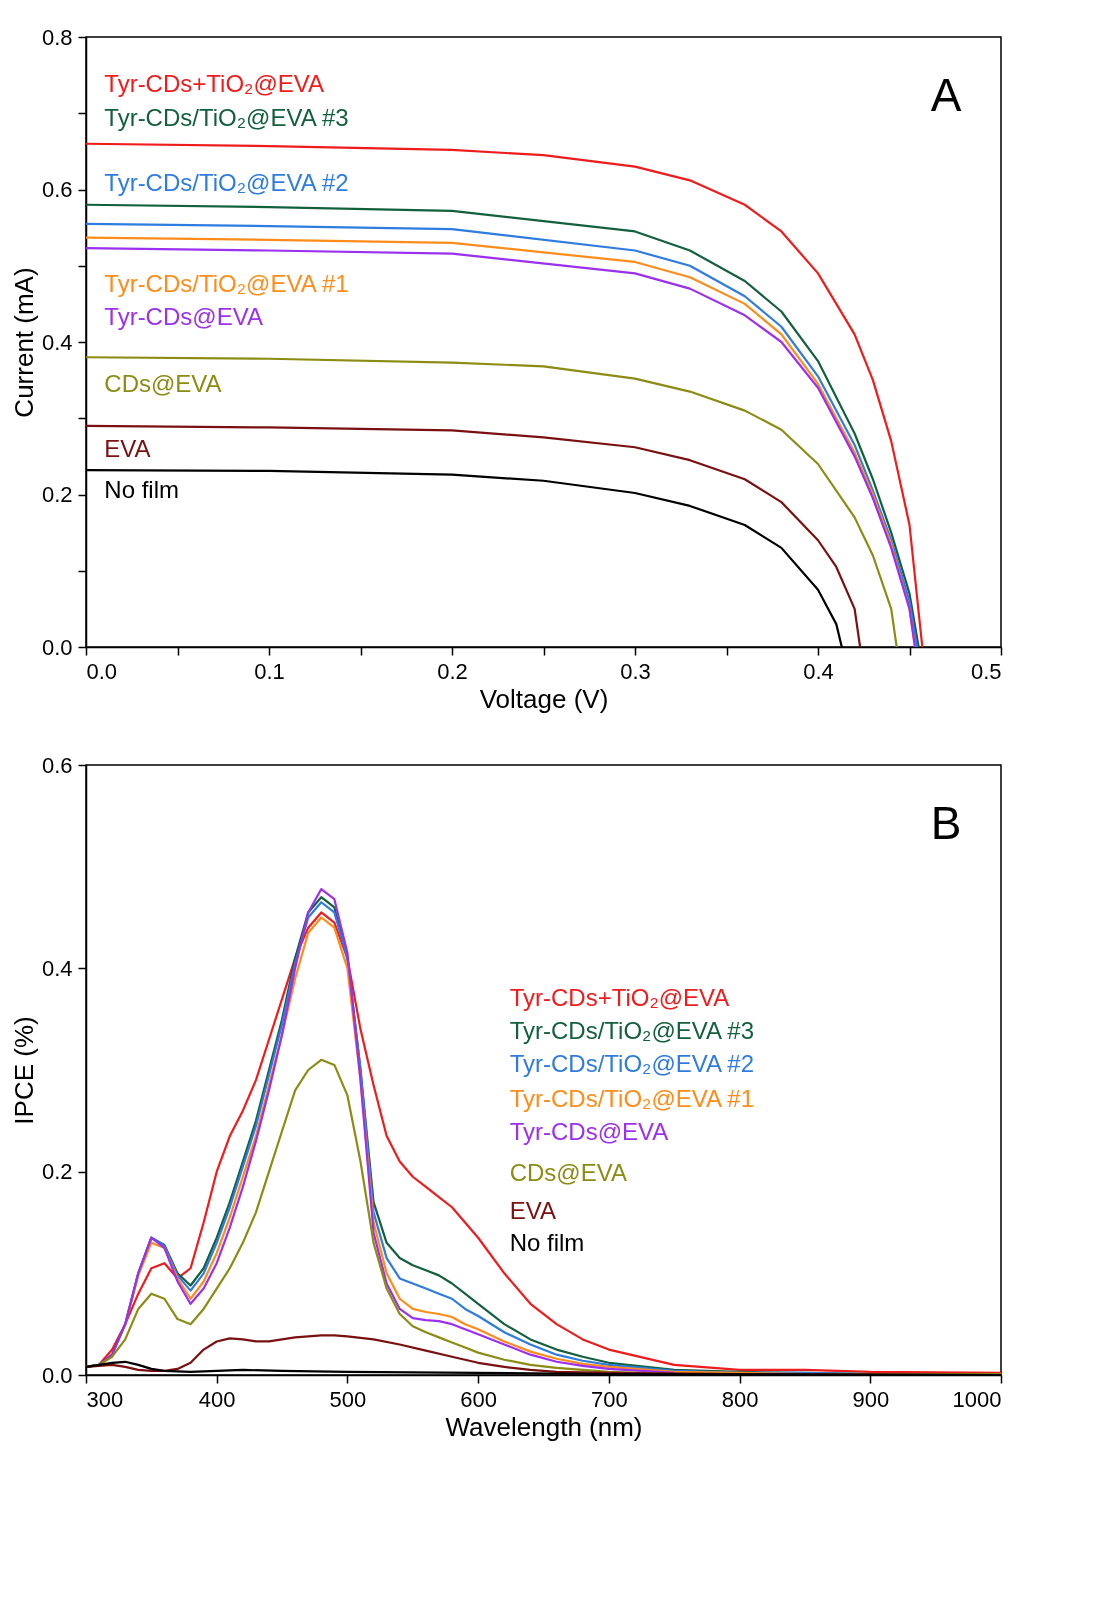 The height and width of the screenshot is (1618, 1101). I want to click on x-tick-label: 0.3, so click(635, 671).